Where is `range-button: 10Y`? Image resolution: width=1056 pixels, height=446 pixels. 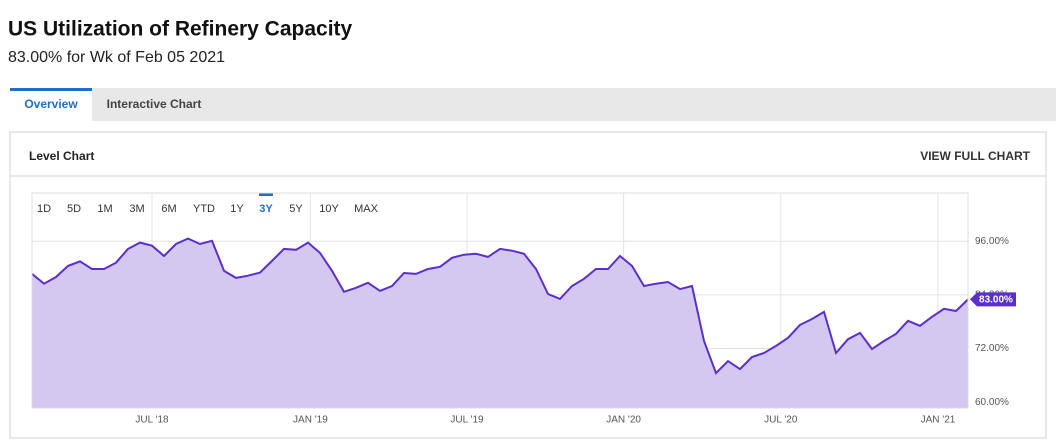 range-button: 10Y is located at coordinates (329, 209).